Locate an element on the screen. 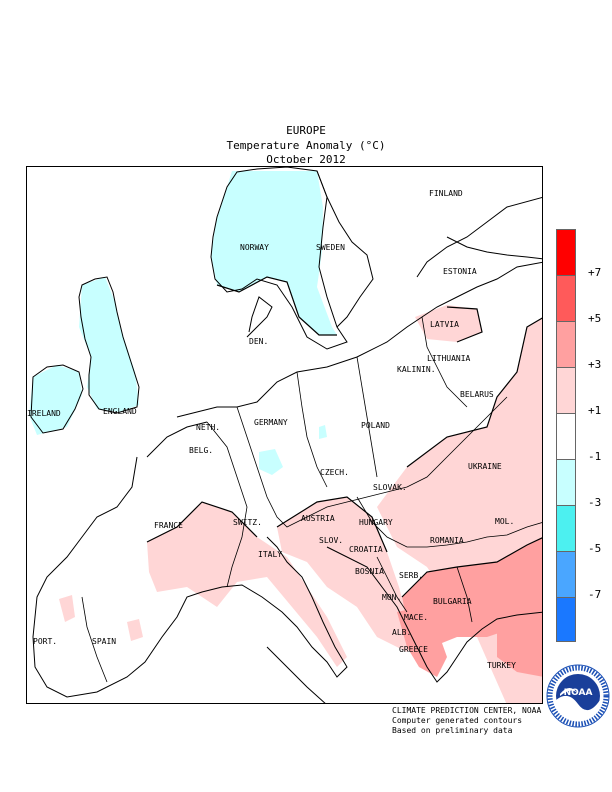 The image size is (612, 792). map-region-title: EUROPE is located at coordinates (306, 130).